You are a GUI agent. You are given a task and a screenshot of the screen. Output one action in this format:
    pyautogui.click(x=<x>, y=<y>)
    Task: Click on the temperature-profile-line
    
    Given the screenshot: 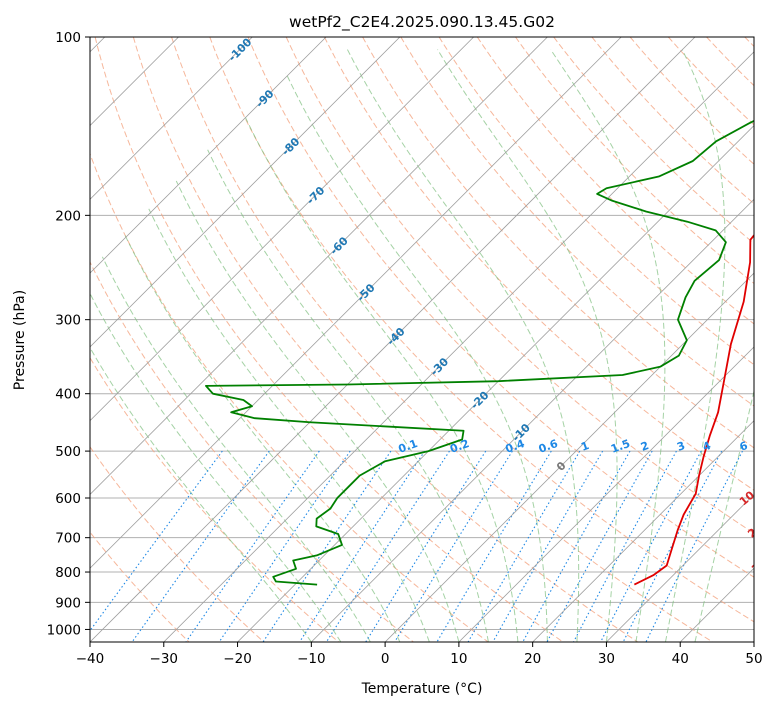 What is the action you would take?
    pyautogui.click(x=693, y=409)
    